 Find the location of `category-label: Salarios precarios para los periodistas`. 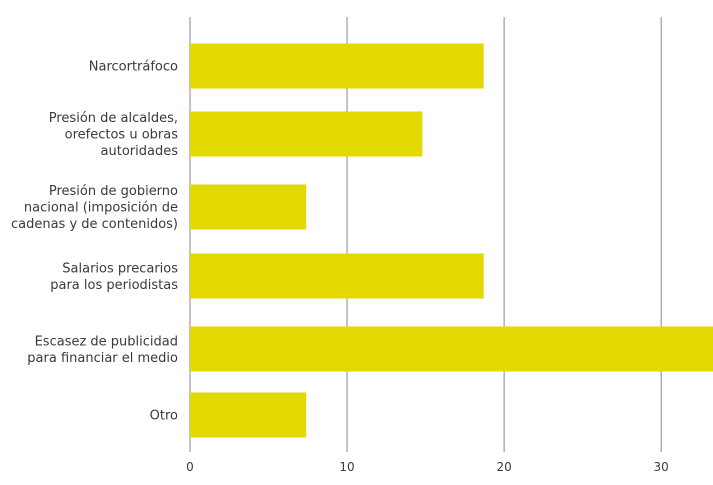

category-label: Salarios precarios para los periodistas is located at coordinates (114, 277).